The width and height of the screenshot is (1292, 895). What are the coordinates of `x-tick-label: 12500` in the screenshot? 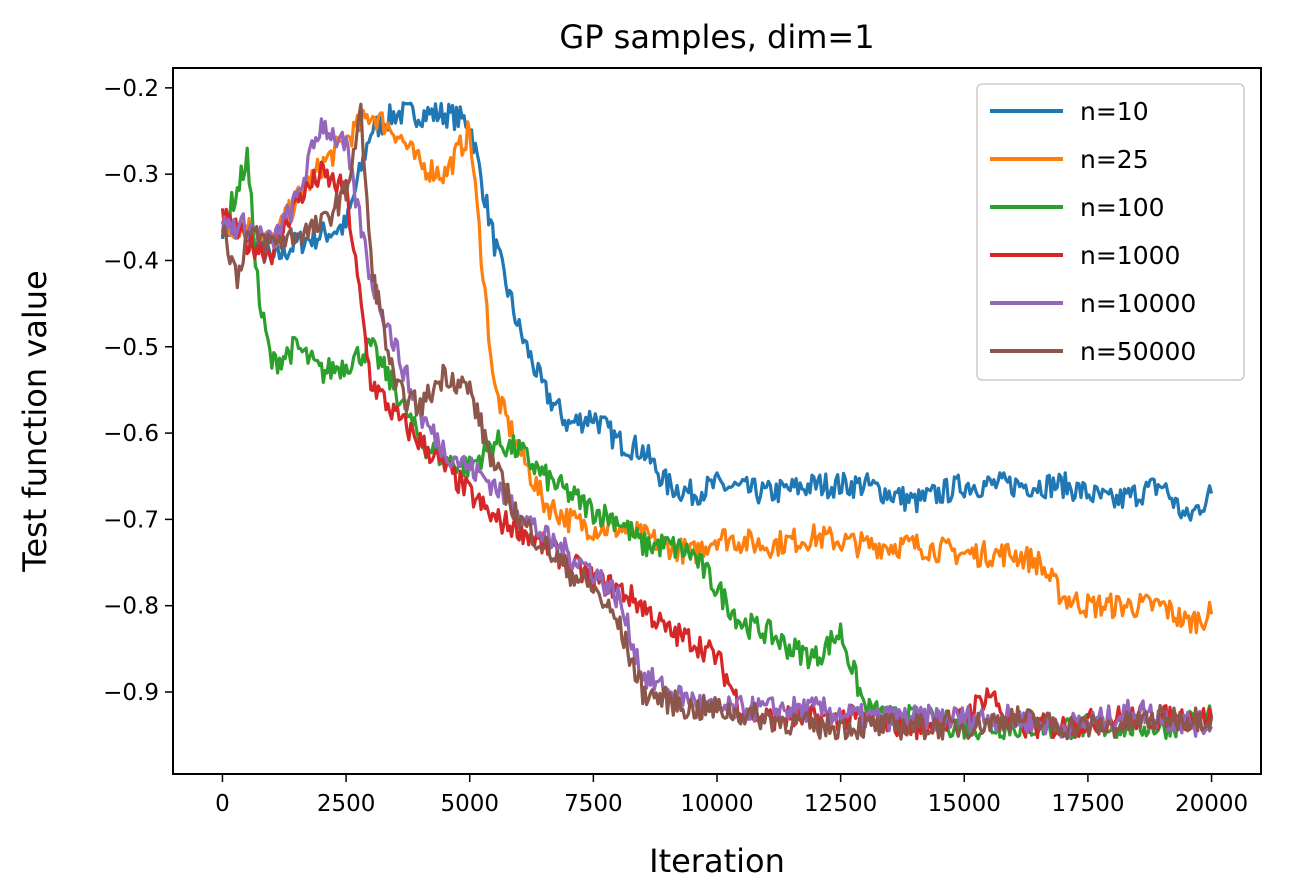 It's located at (840, 804).